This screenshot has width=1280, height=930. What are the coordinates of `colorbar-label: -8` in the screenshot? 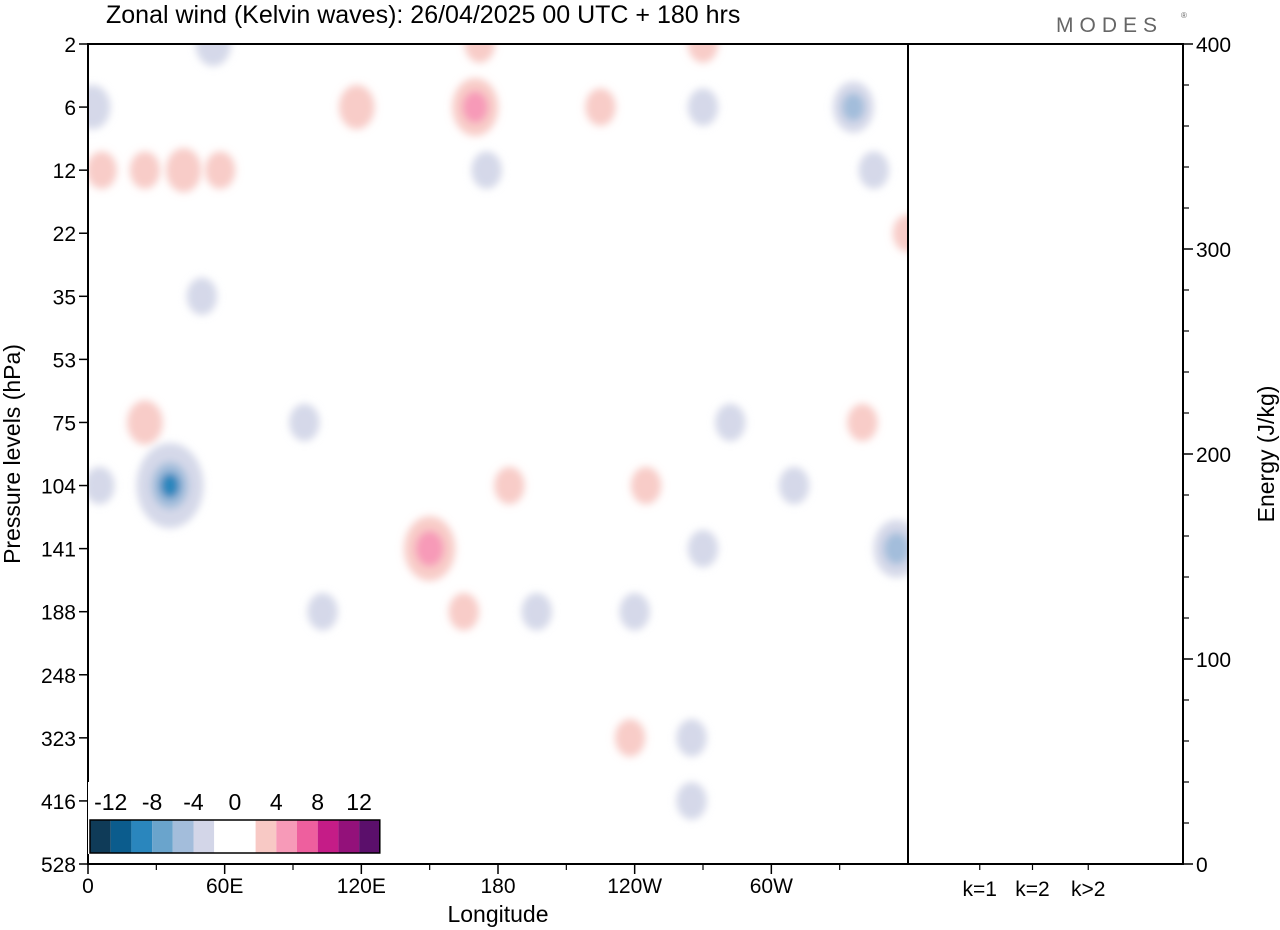 It's located at (152, 802).